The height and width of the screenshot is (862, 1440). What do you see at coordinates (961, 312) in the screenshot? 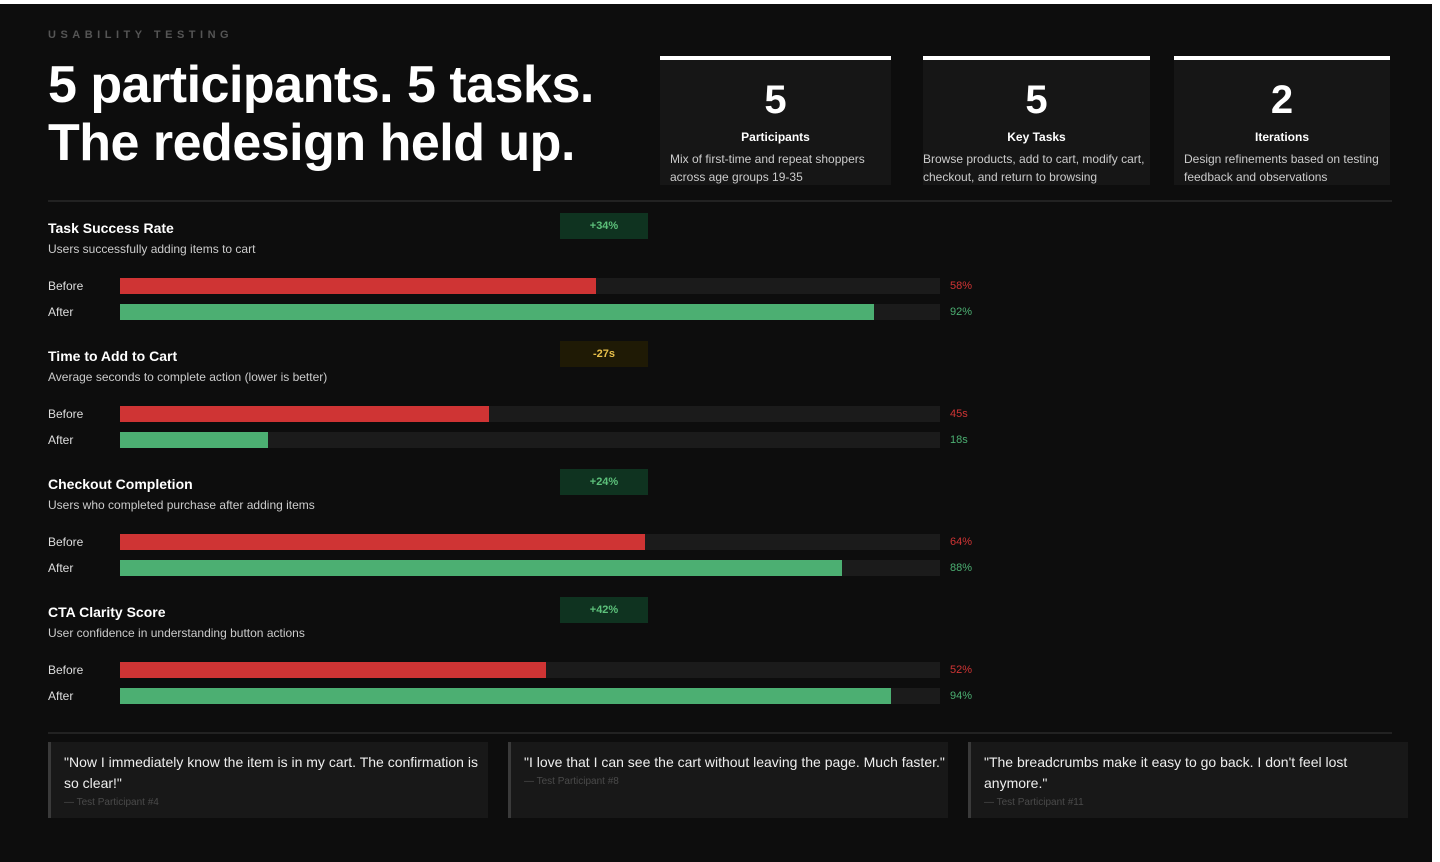
I see `after-value: 92%` at bounding box center [961, 312].